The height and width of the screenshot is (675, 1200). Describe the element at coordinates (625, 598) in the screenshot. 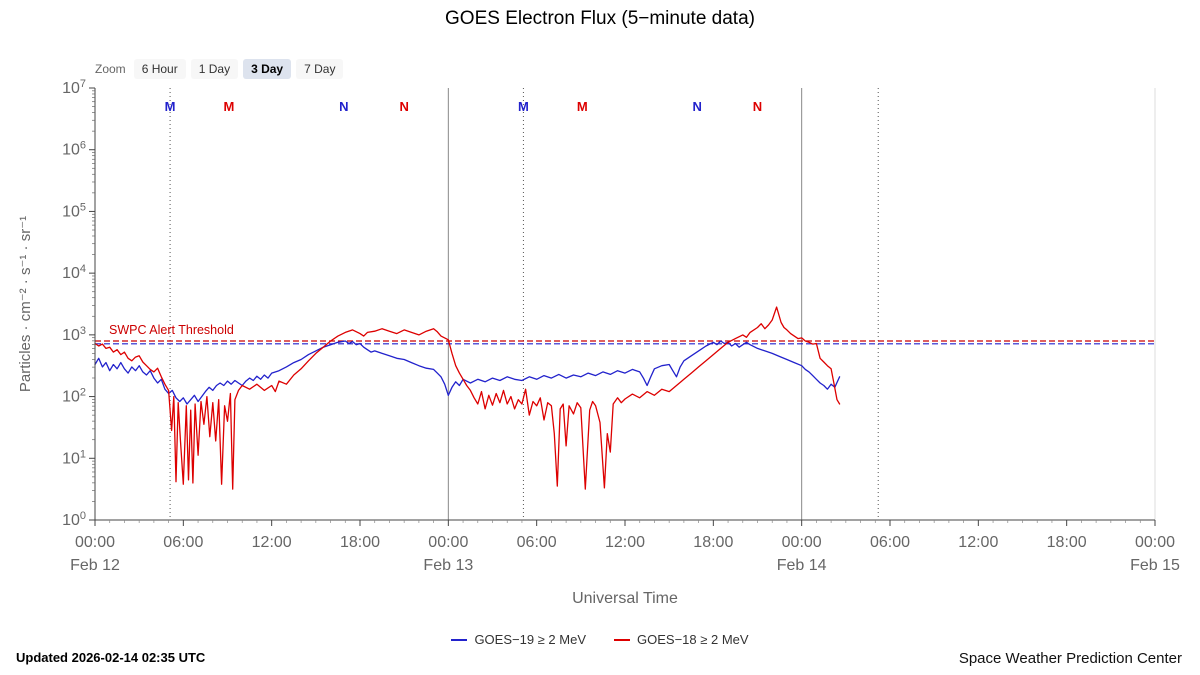

I see `x-axis-title: Universal Time` at that location.